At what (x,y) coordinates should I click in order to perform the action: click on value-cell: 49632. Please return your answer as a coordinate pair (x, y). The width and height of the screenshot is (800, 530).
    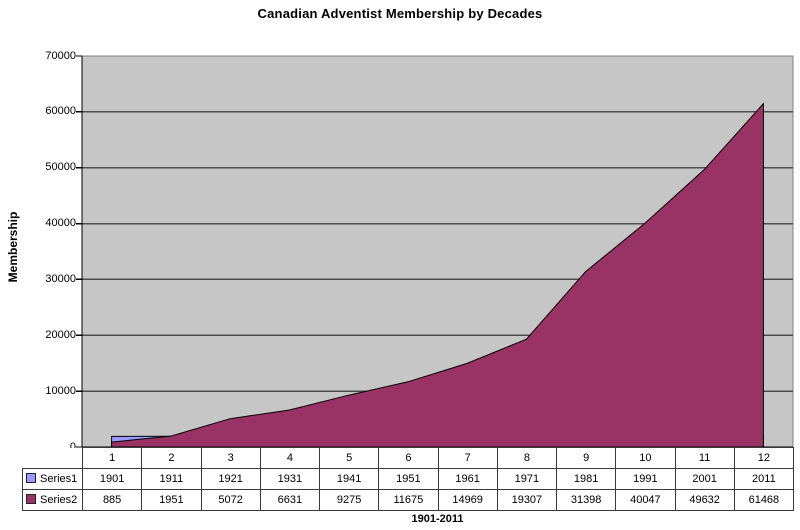
    Looking at the image, I should click on (704, 500).